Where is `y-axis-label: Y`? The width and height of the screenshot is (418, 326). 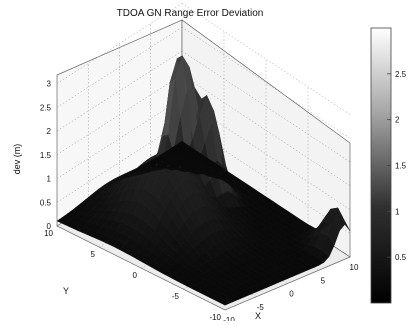
y-axis-label: Y is located at coordinates (66, 291).